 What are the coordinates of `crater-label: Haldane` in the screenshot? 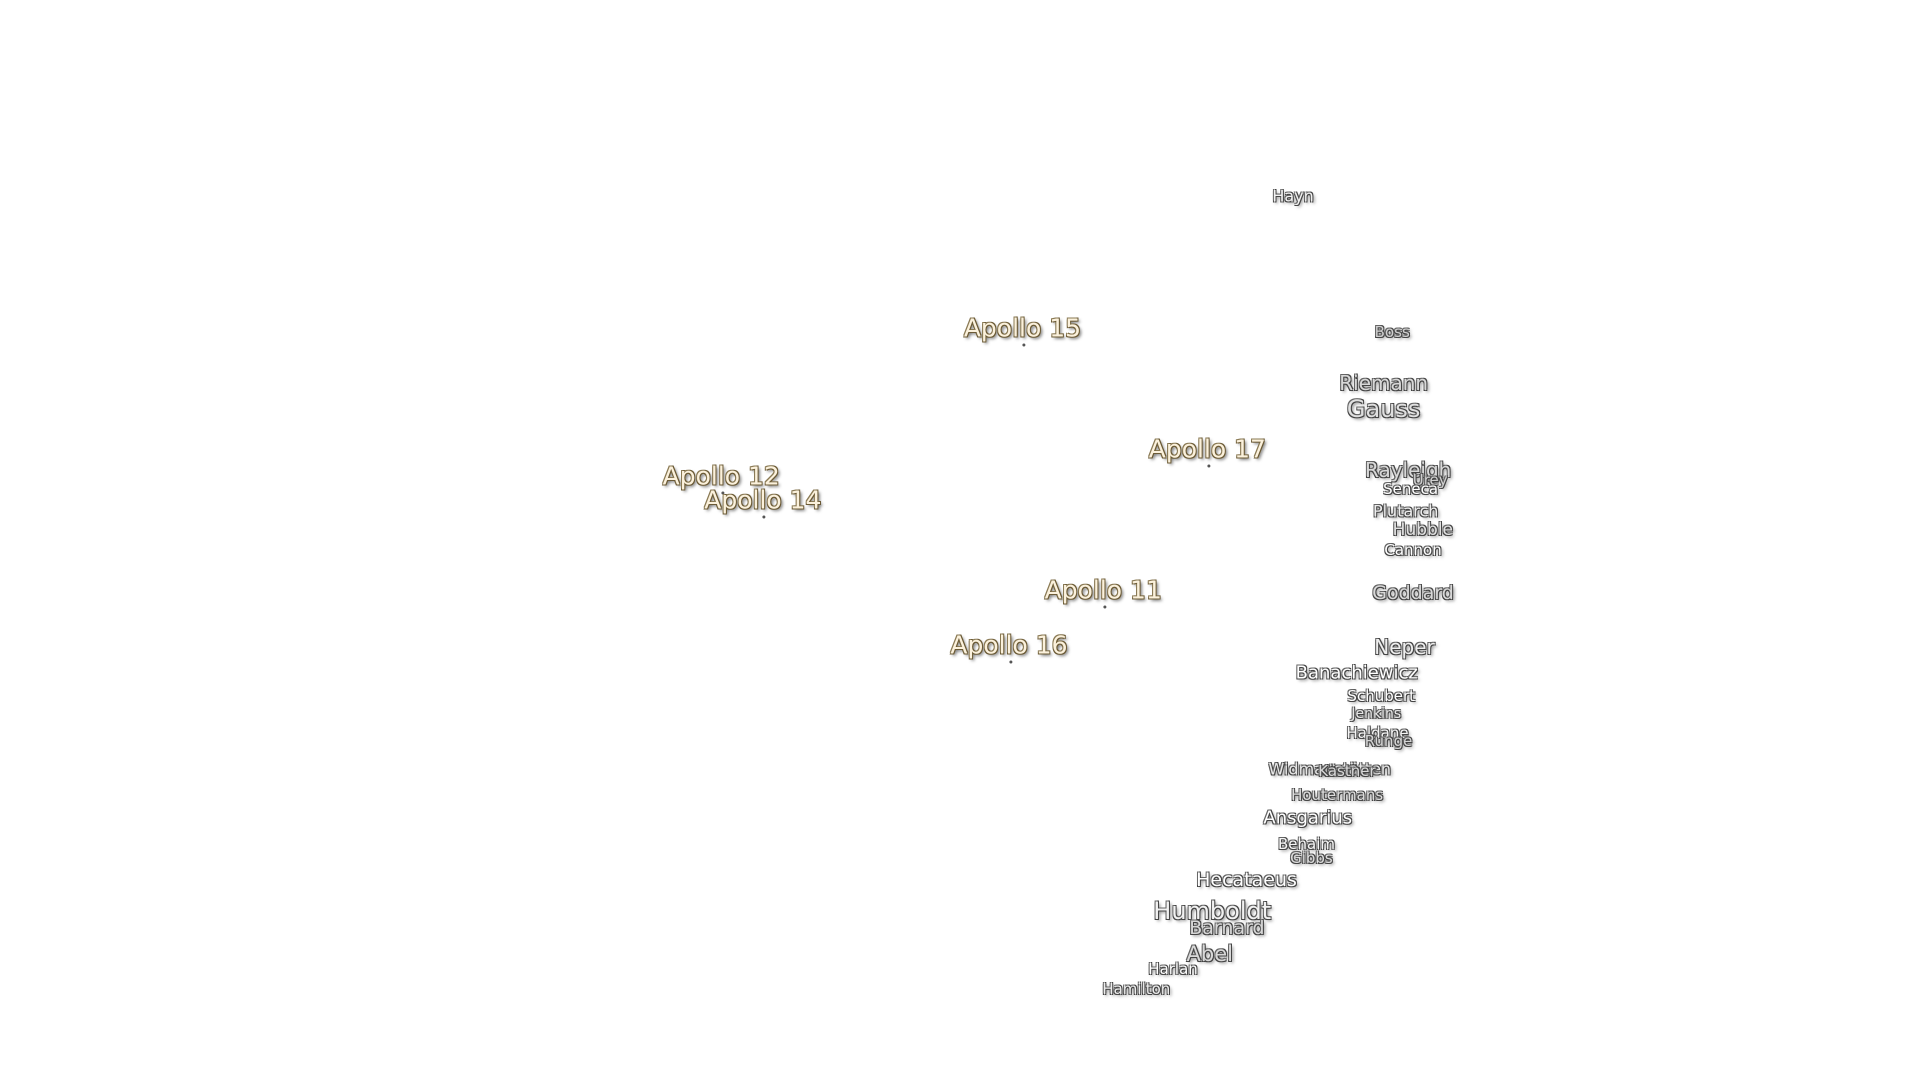 It's located at (1377, 733).